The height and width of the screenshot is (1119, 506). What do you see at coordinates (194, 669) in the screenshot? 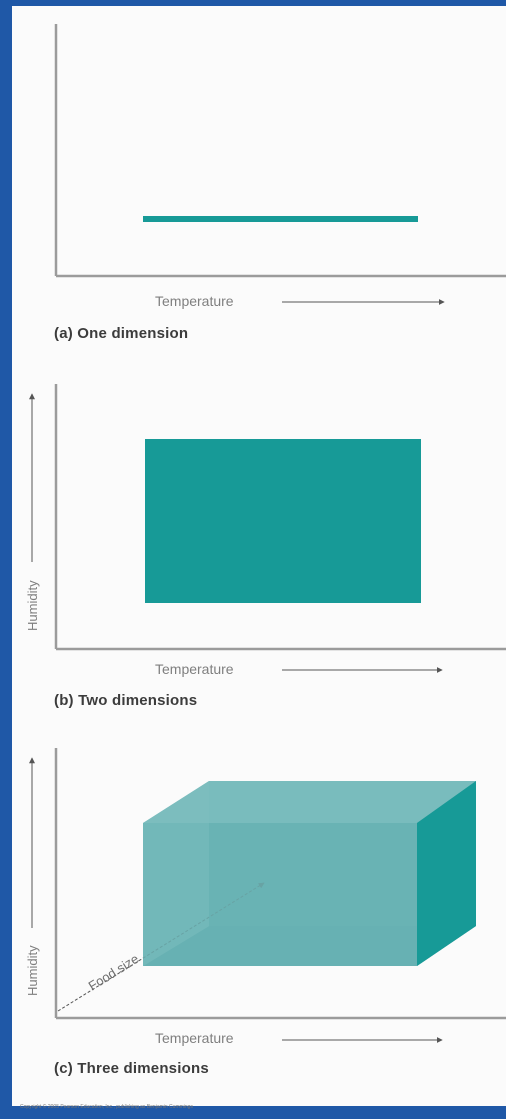
I see `panel-b-x-axis-label: Temperature` at bounding box center [194, 669].